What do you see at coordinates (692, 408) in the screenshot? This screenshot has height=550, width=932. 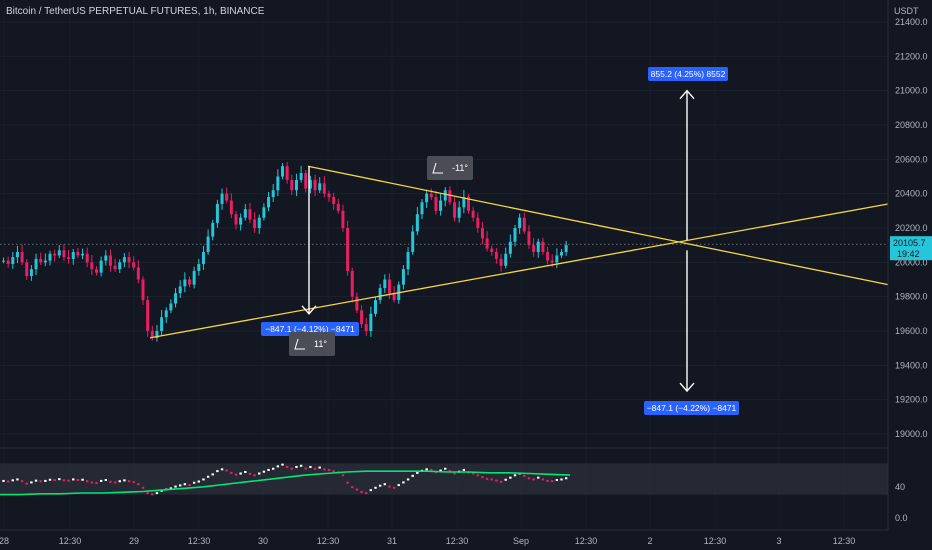 I see `measure-label-3: −847.1 (−4.22%) −8471` at bounding box center [692, 408].